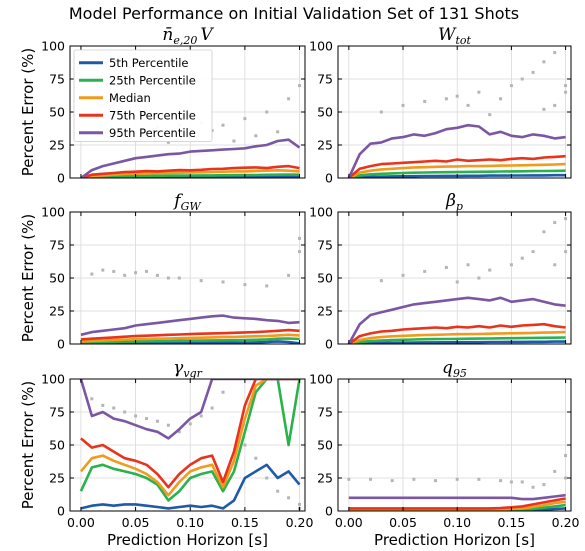 The image size is (585, 551). I want to click on panel-title-base: q, so click(447, 368).